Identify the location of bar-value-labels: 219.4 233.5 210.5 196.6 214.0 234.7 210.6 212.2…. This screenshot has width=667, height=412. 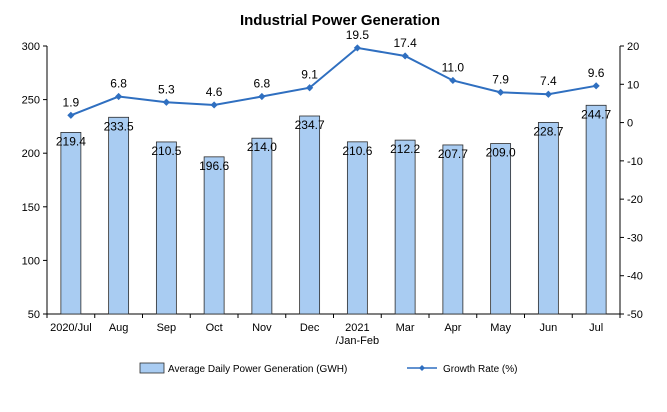
(334, 140).